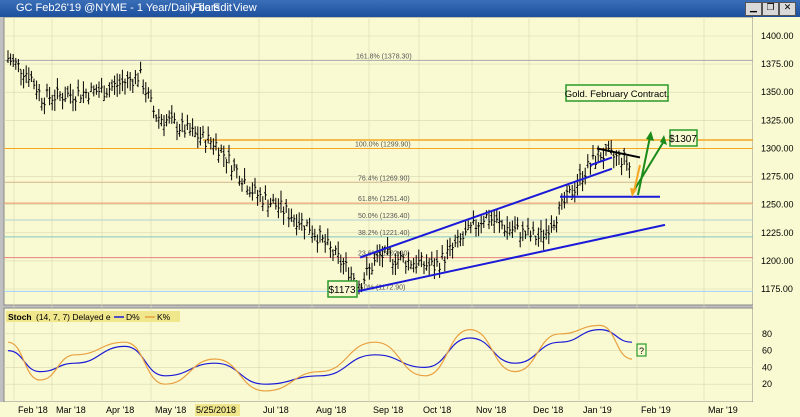 The width and height of the screenshot is (800, 417). I want to click on price-tick-label: 1300.00, so click(777, 148).